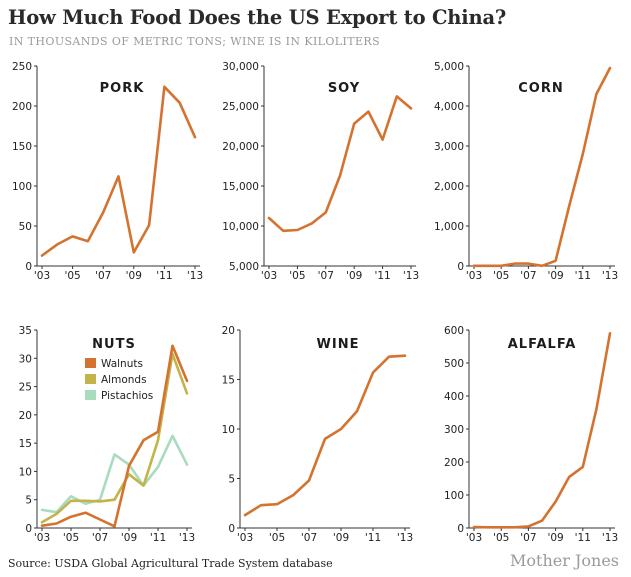  Describe the element at coordinates (454, 364) in the screenshot. I see `y-tick-label: 500` at that location.